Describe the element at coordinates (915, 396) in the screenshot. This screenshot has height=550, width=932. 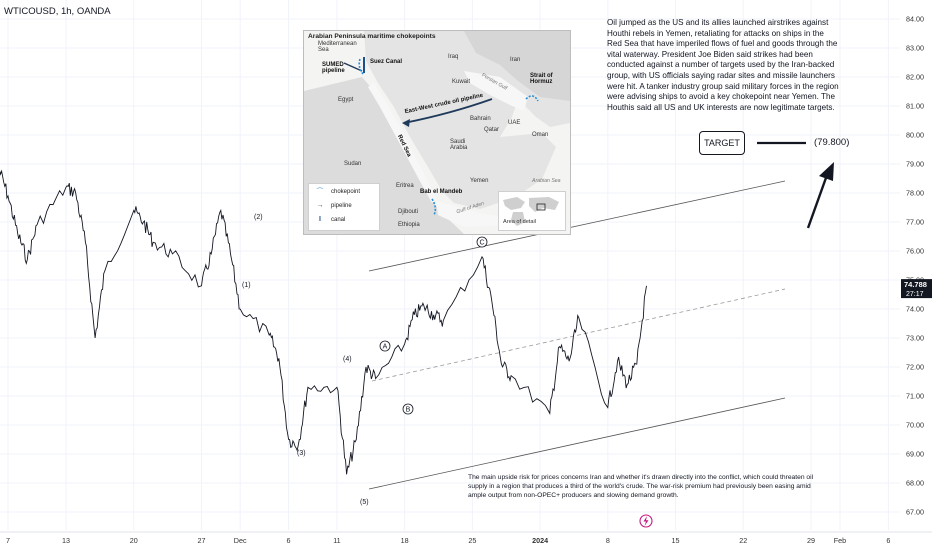
I see `price-tick-label: 71.00` at that location.